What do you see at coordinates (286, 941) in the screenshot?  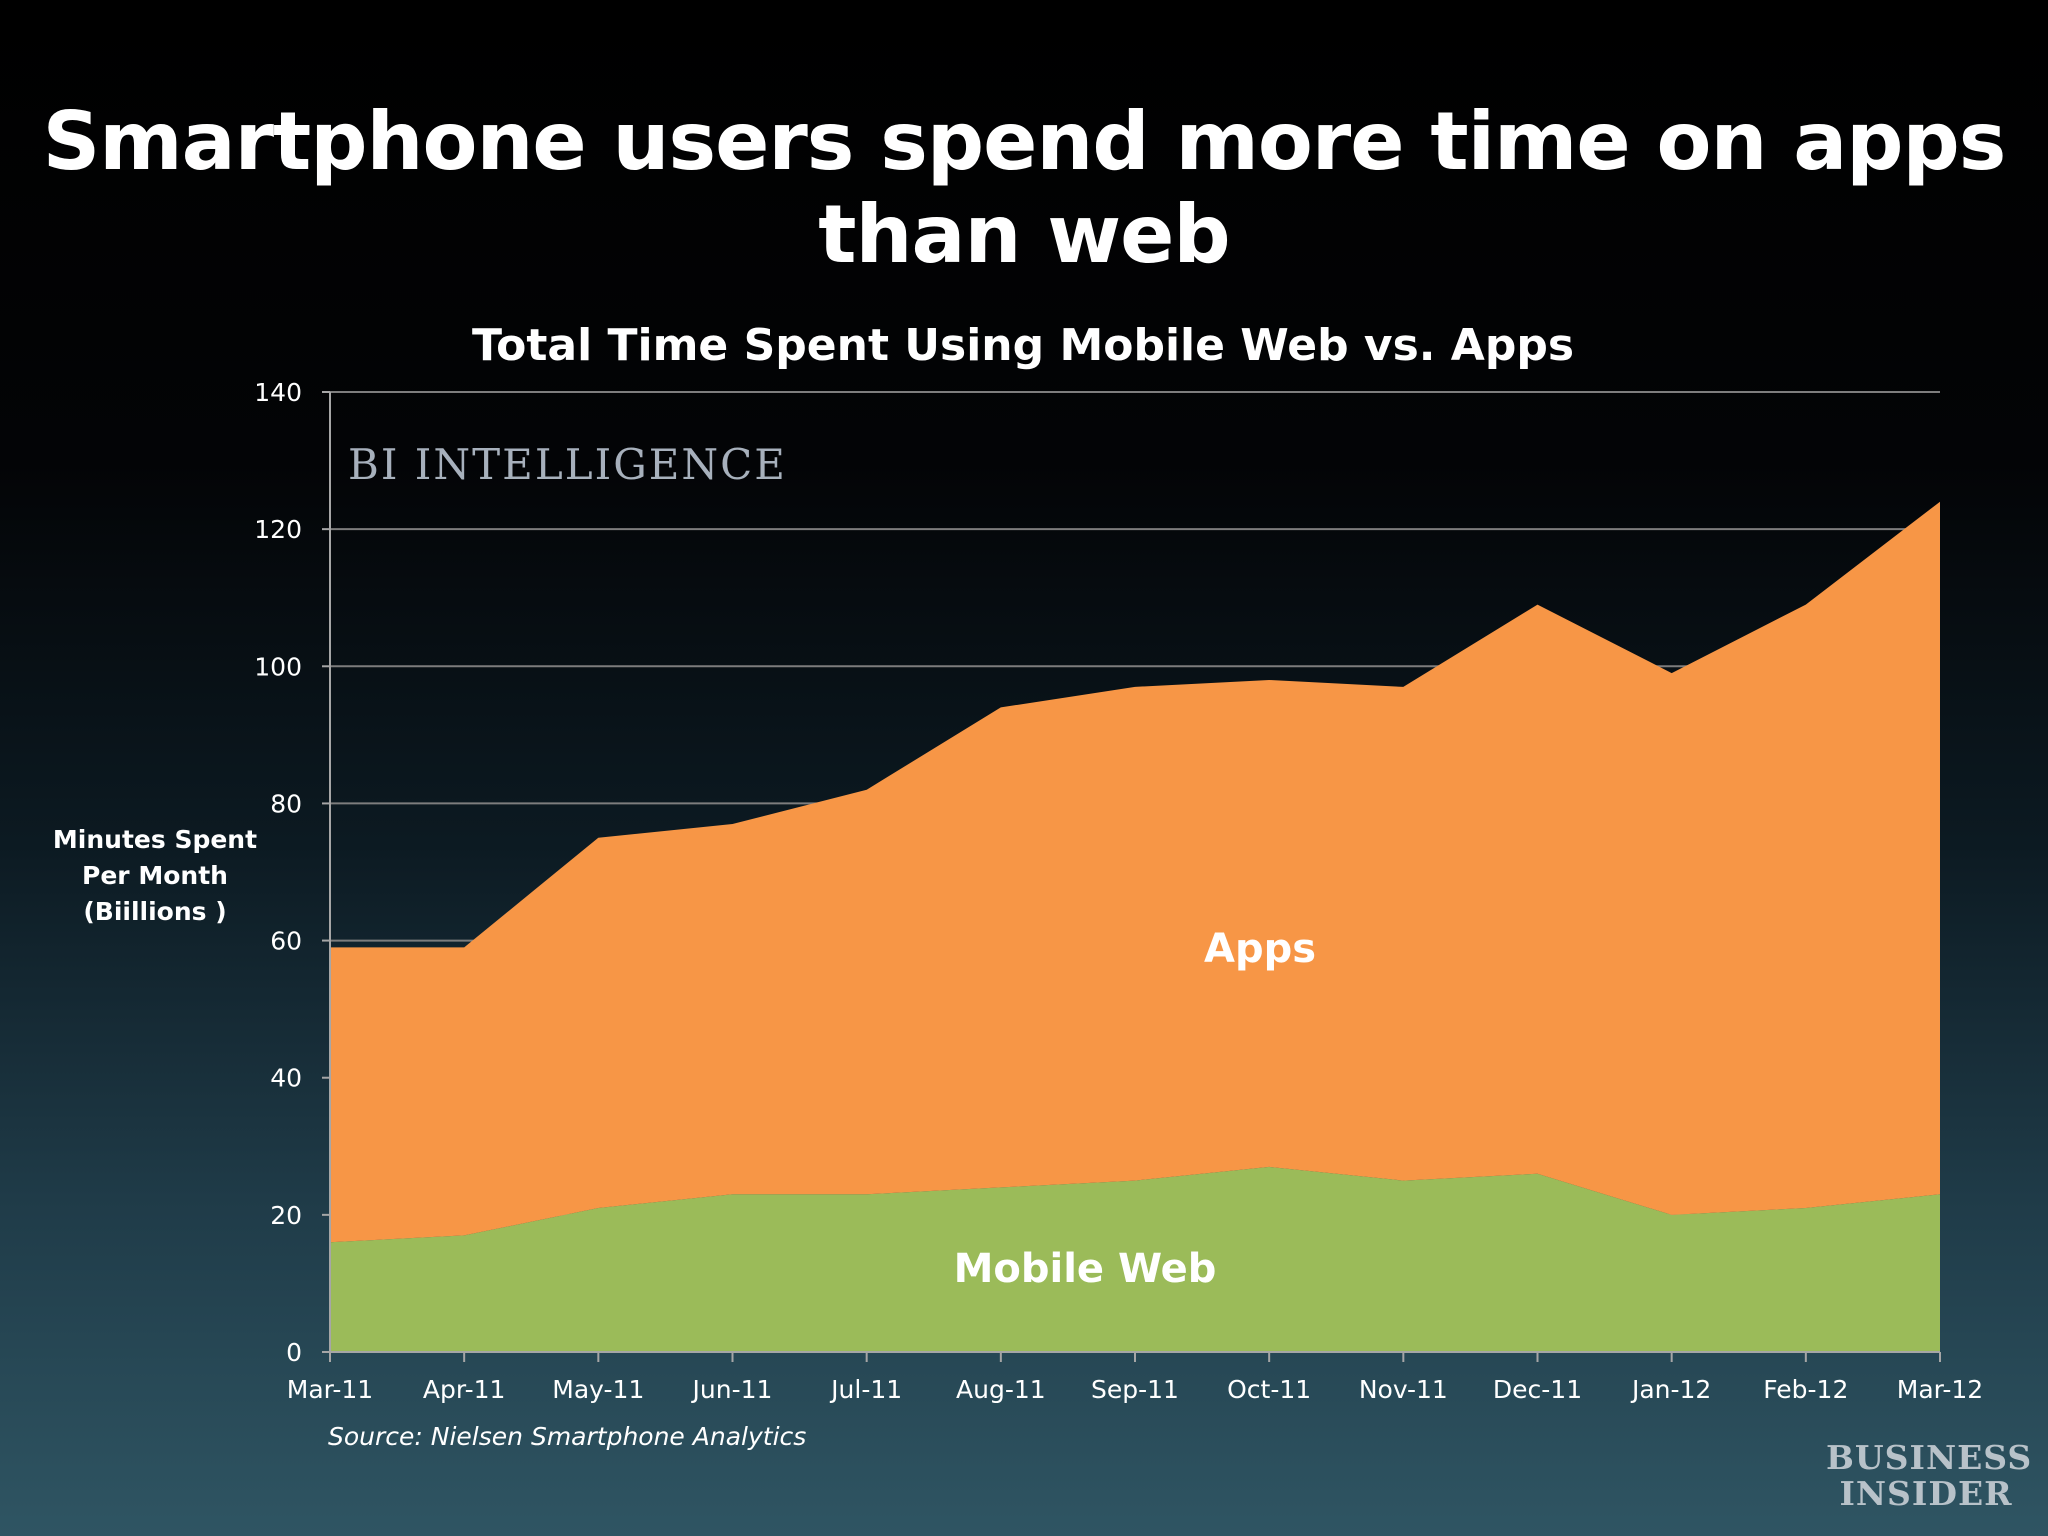 I see `y-tick-label: 60` at bounding box center [286, 941].